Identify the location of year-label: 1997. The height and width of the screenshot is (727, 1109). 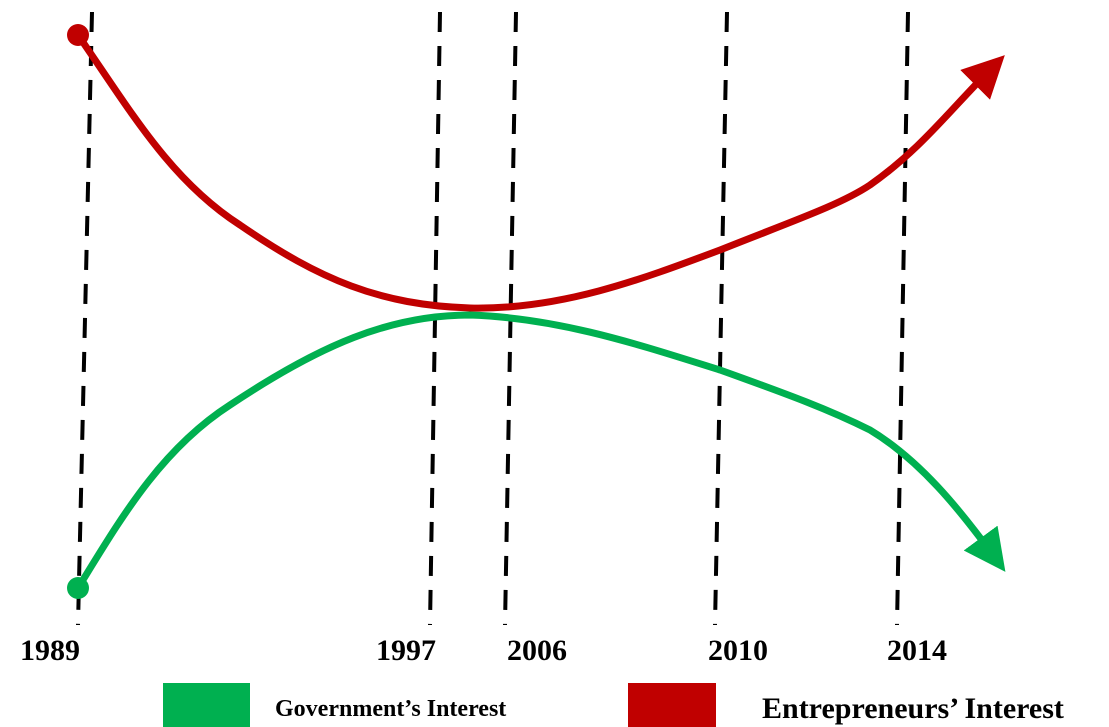
(406, 650).